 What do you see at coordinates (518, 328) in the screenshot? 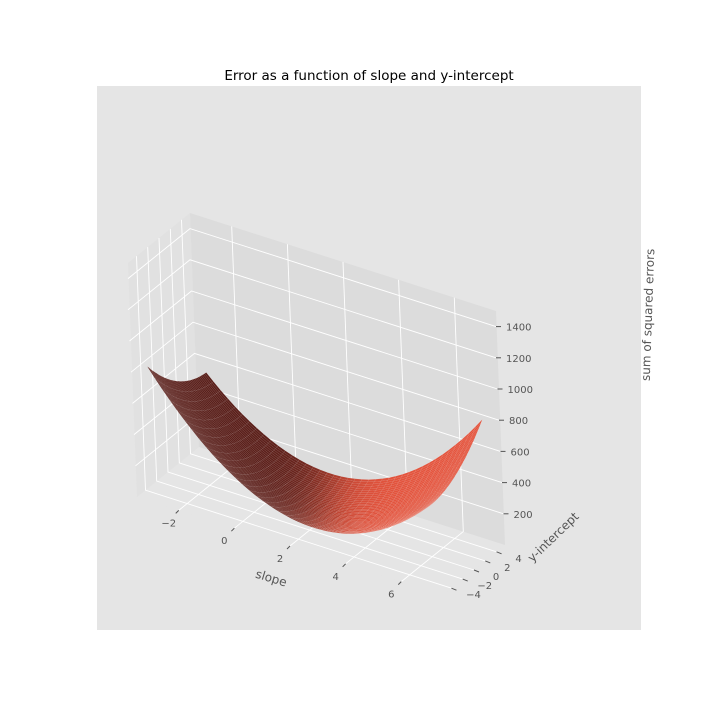
I see `z-tick-label: 1400` at bounding box center [518, 328].